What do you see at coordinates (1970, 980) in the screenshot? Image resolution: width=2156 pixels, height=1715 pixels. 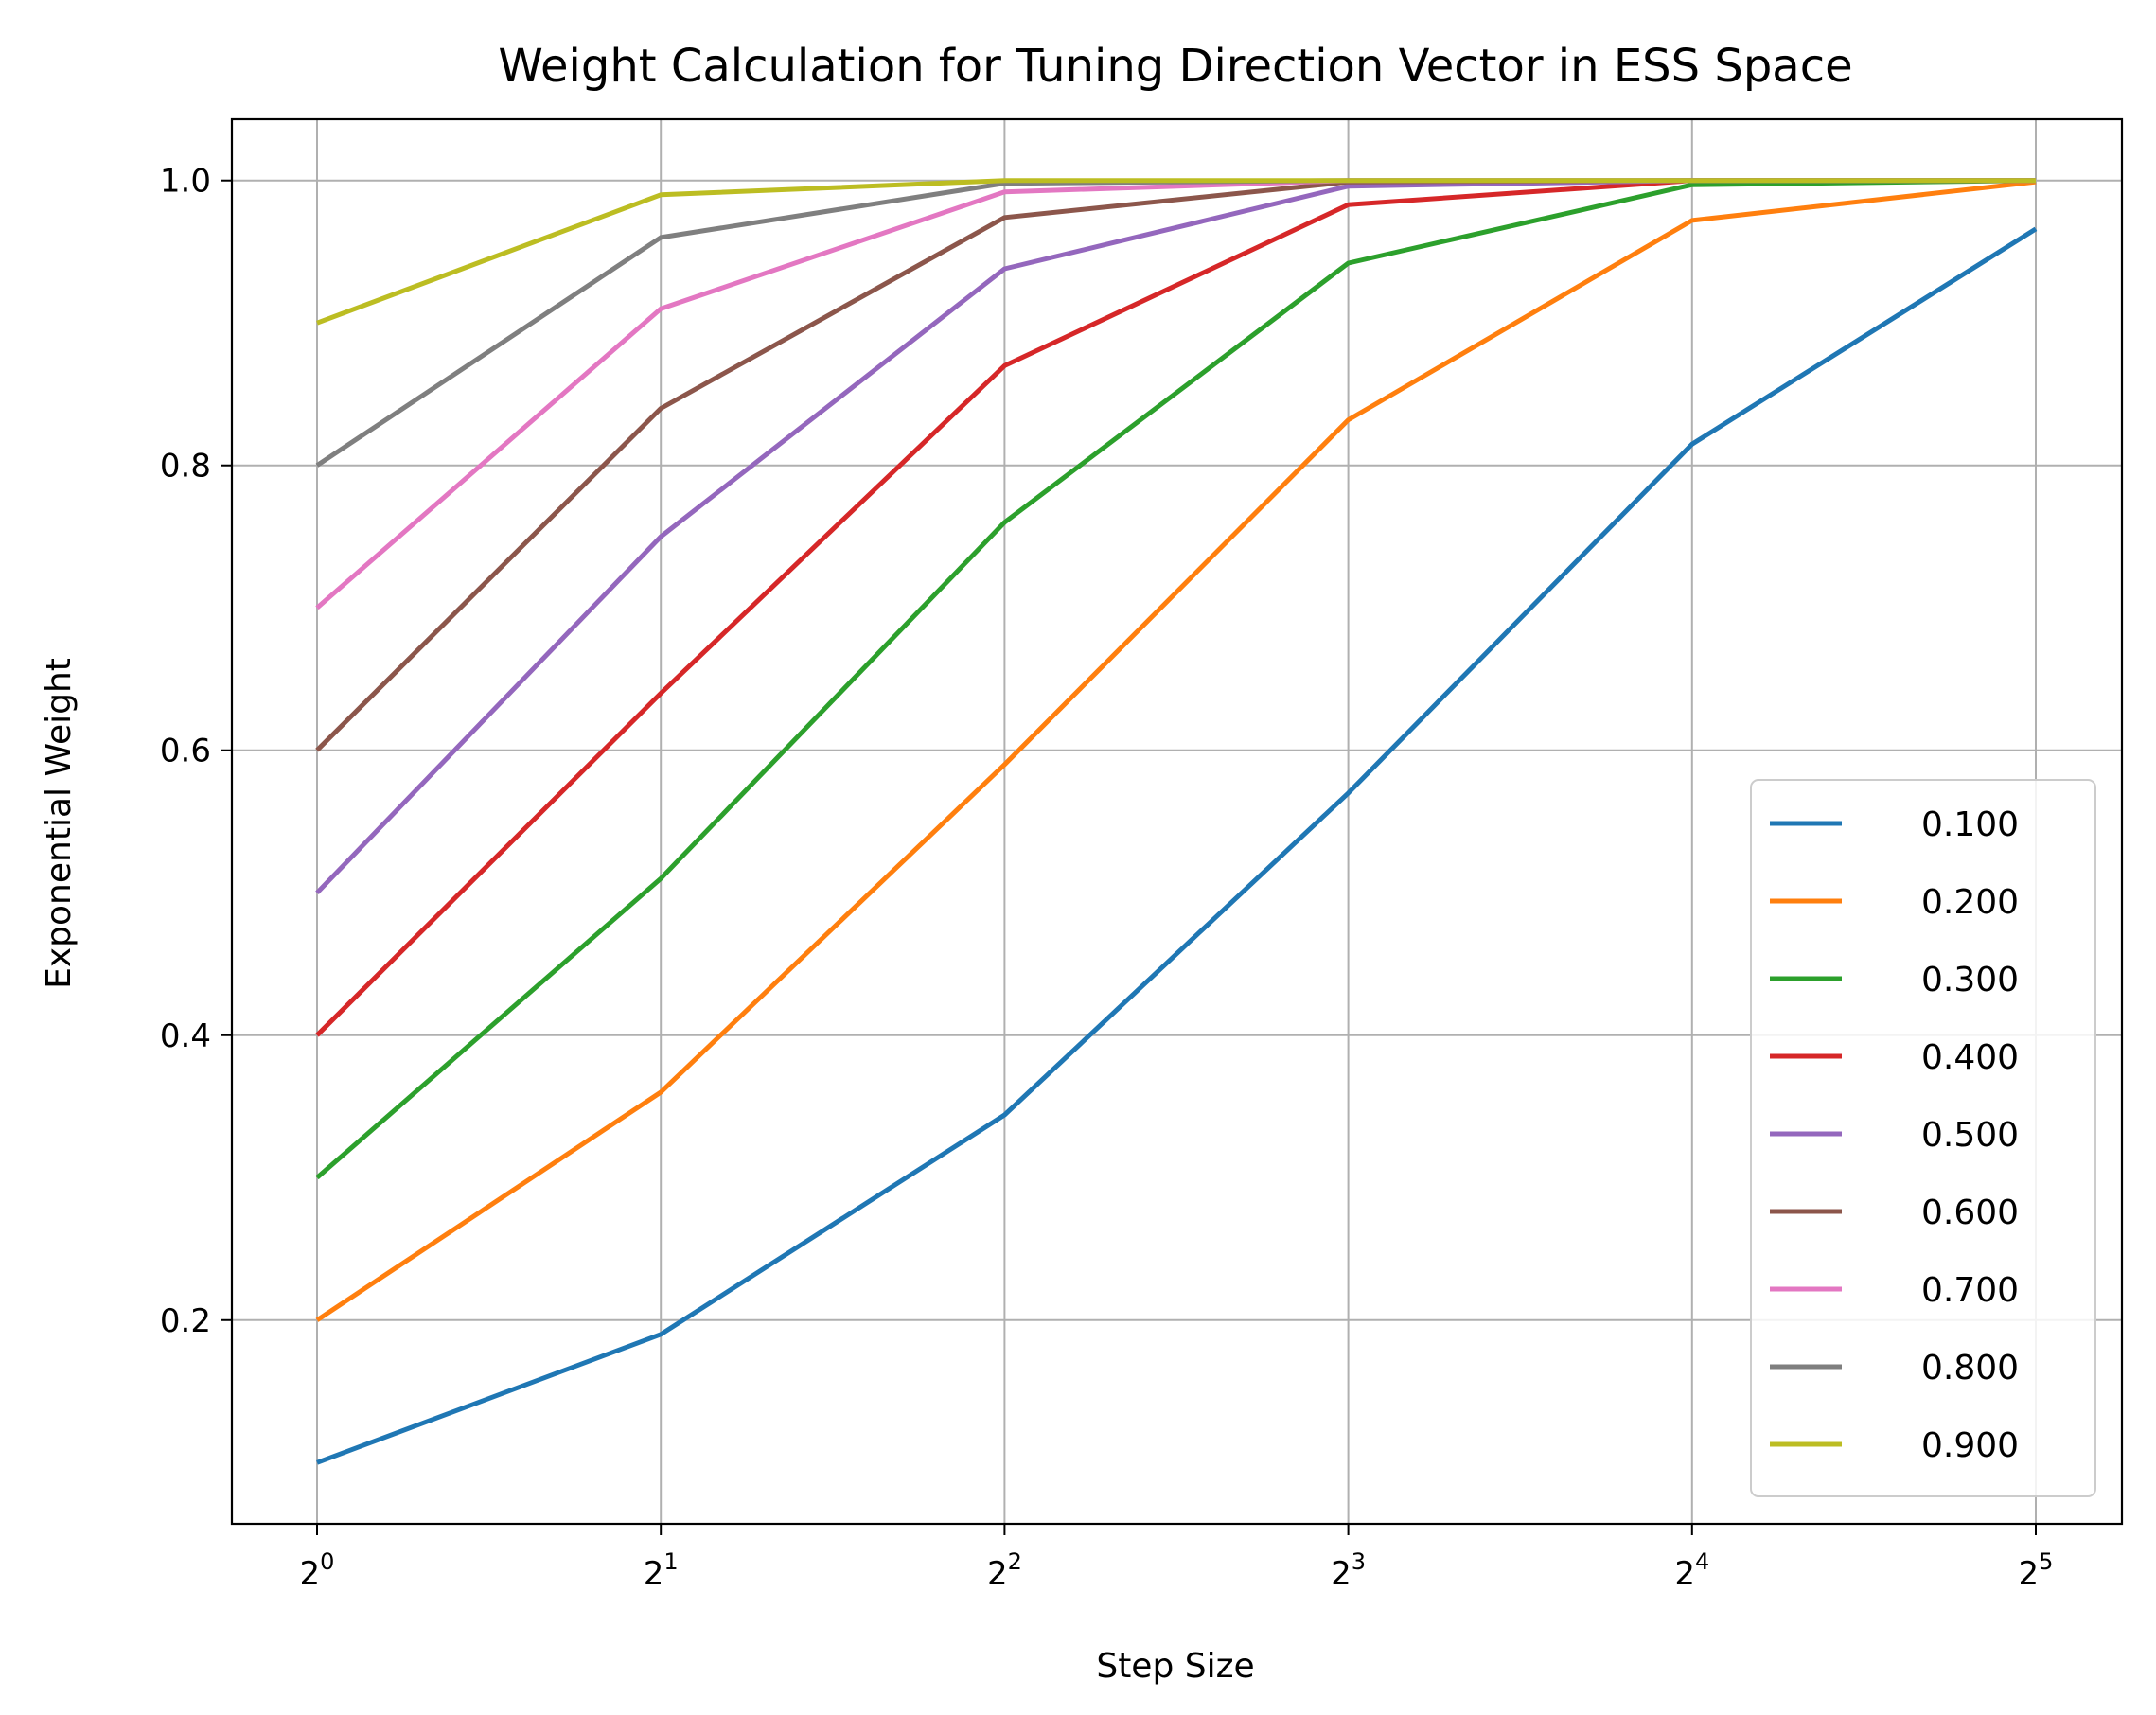 I see `legend-entry-label: 0.300` at bounding box center [1970, 980].